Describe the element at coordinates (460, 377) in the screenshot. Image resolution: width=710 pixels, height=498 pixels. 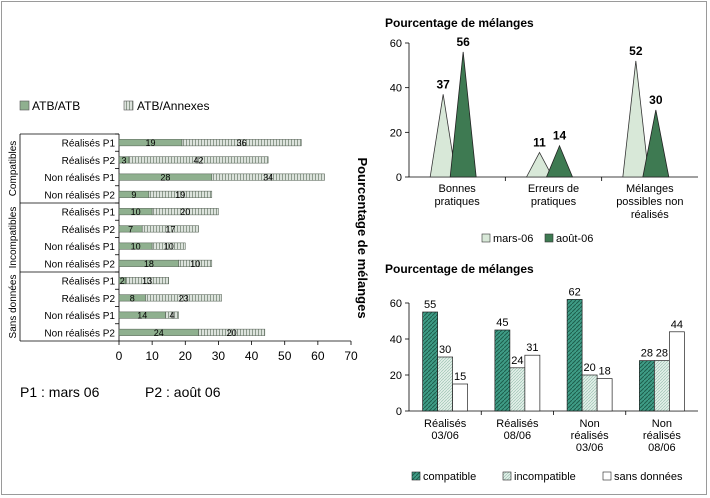
I see `data-label-sans-donnees: 15` at that location.